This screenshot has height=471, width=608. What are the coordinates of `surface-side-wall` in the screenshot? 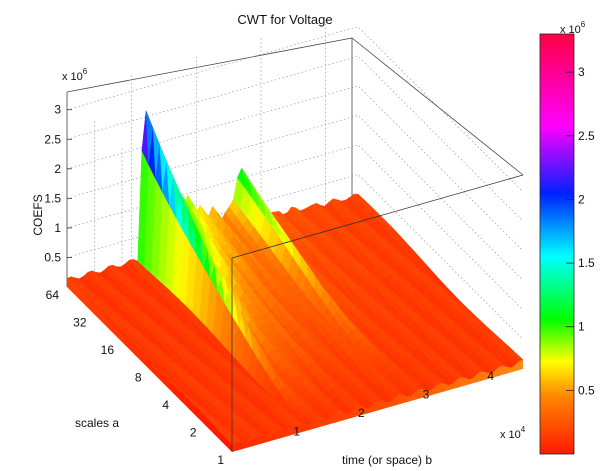 It's located at (149, 365).